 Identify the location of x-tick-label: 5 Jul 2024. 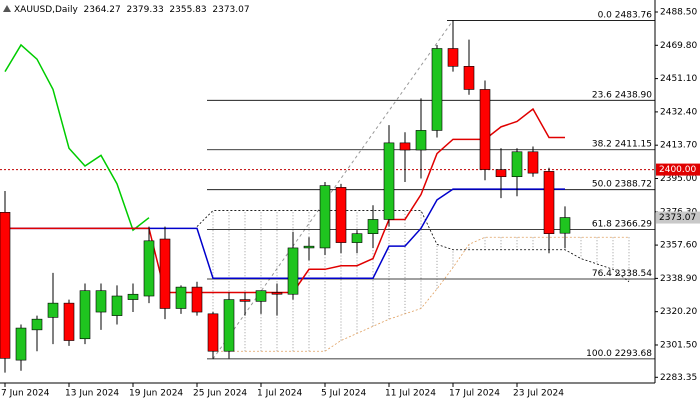
(343, 394).